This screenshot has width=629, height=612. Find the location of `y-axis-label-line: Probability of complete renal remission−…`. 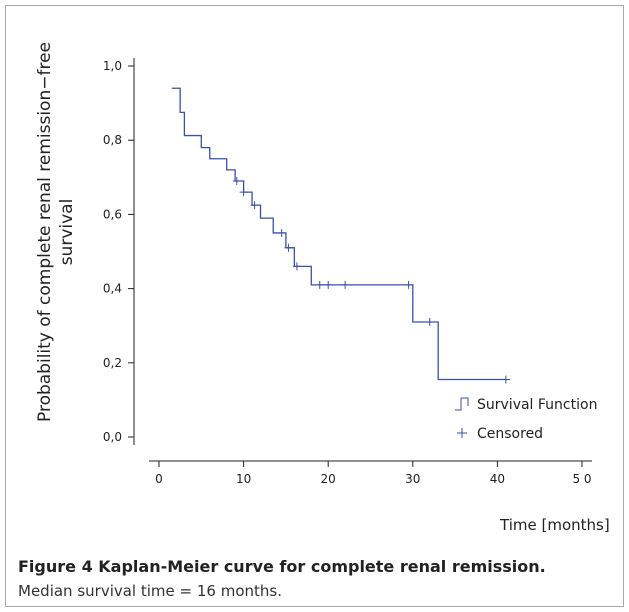

y-axis-label-line: Probability of complete renal remission−… is located at coordinates (45, 232).